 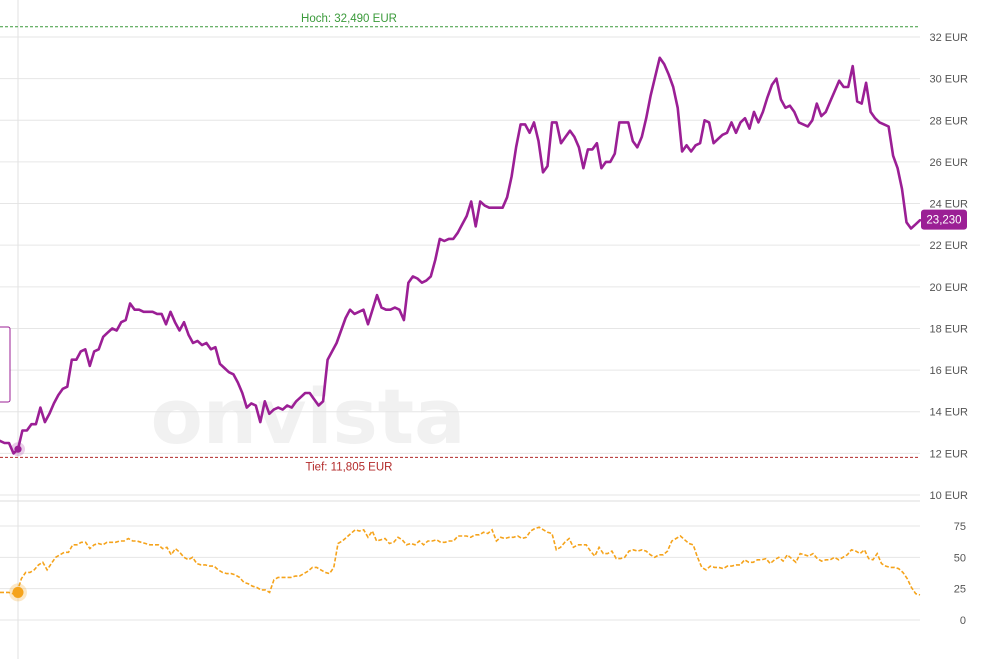 I want to click on price-tick-label: 12 EUR, so click(x=948, y=454).